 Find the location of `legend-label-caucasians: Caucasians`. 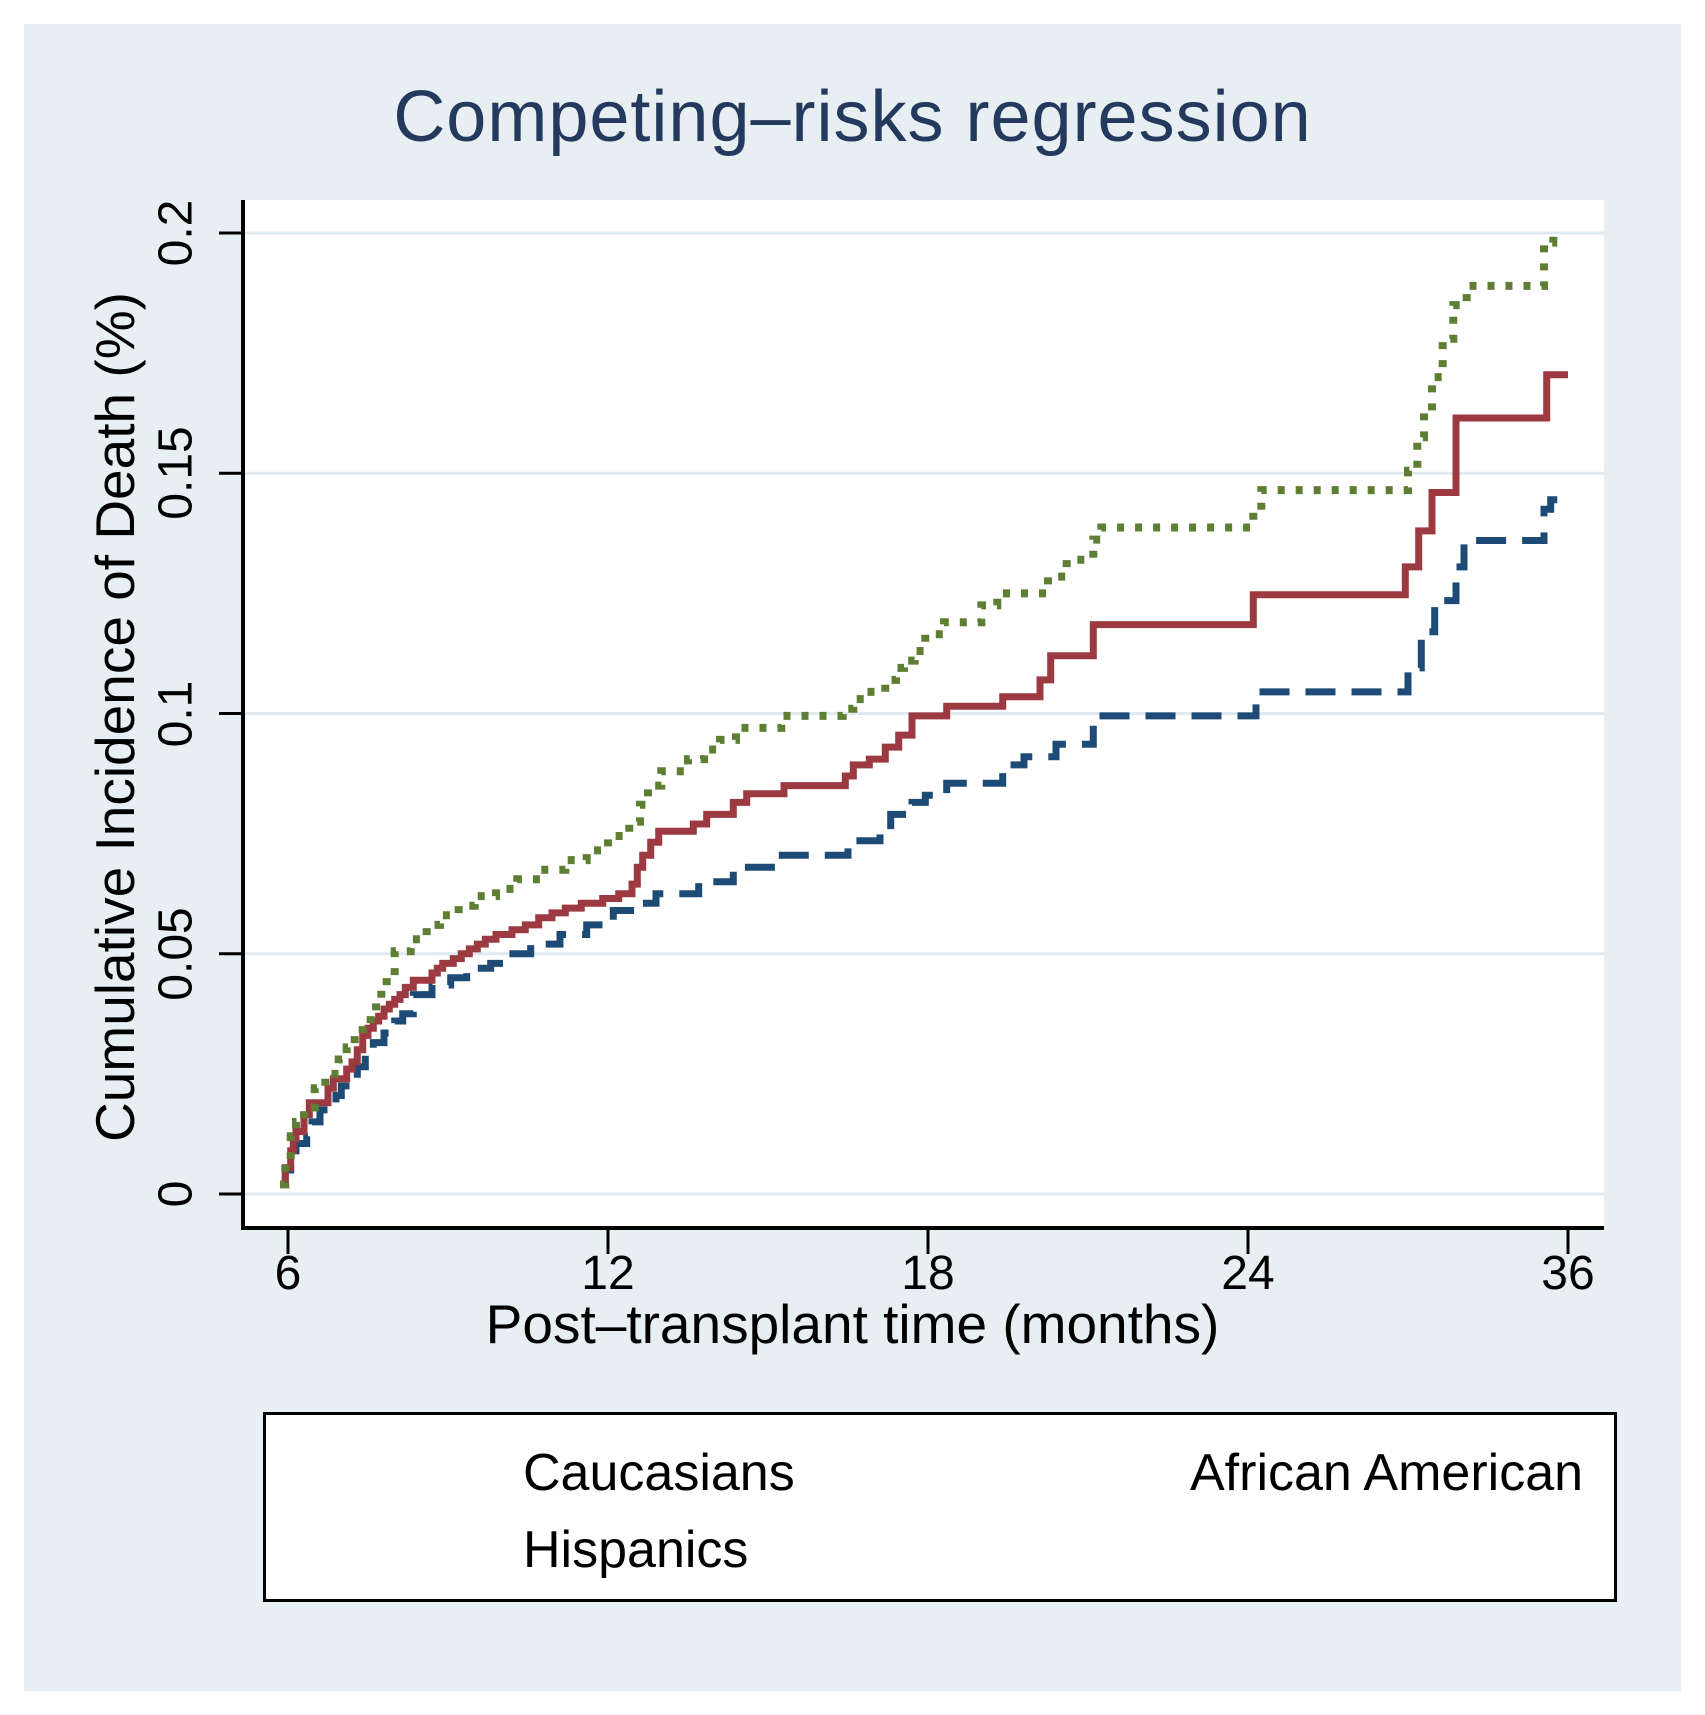

legend-label-caucasians: Caucasians is located at coordinates (659, 1473).